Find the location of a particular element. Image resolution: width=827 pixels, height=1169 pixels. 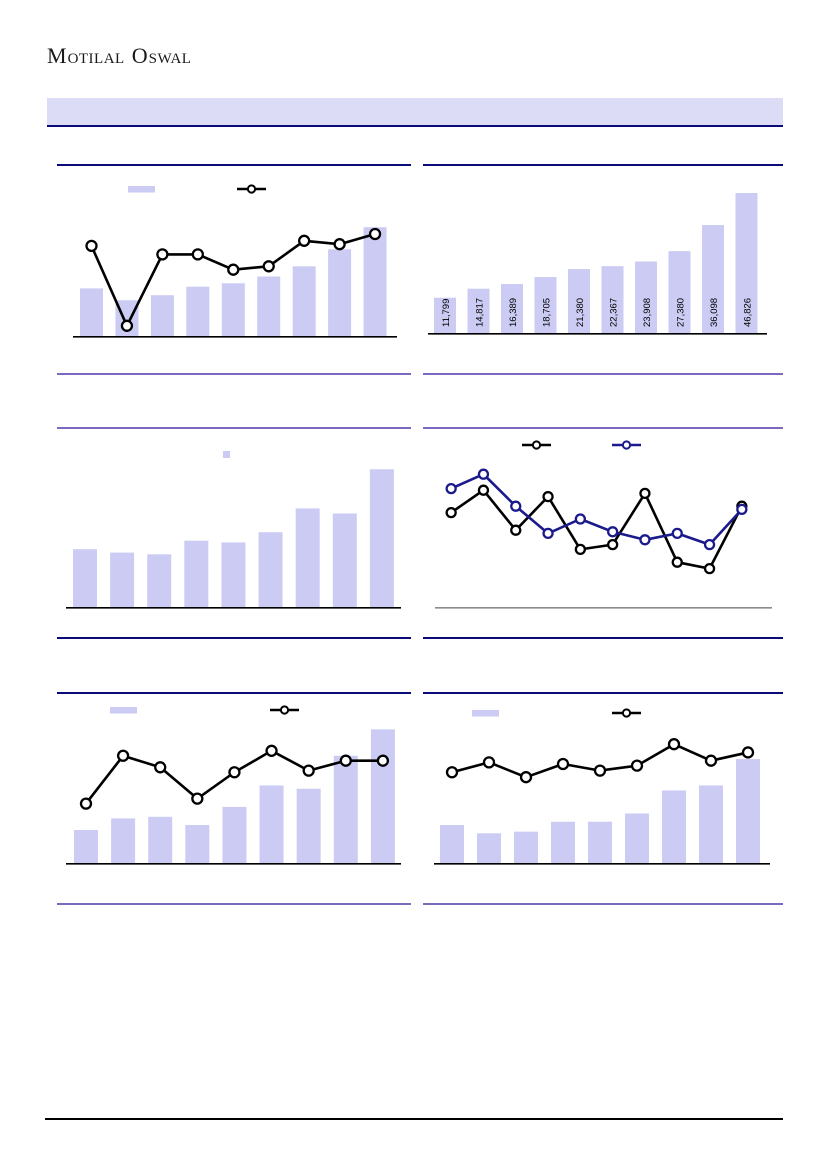

bar-value-label: 46,826 is located at coordinates (748, 312).